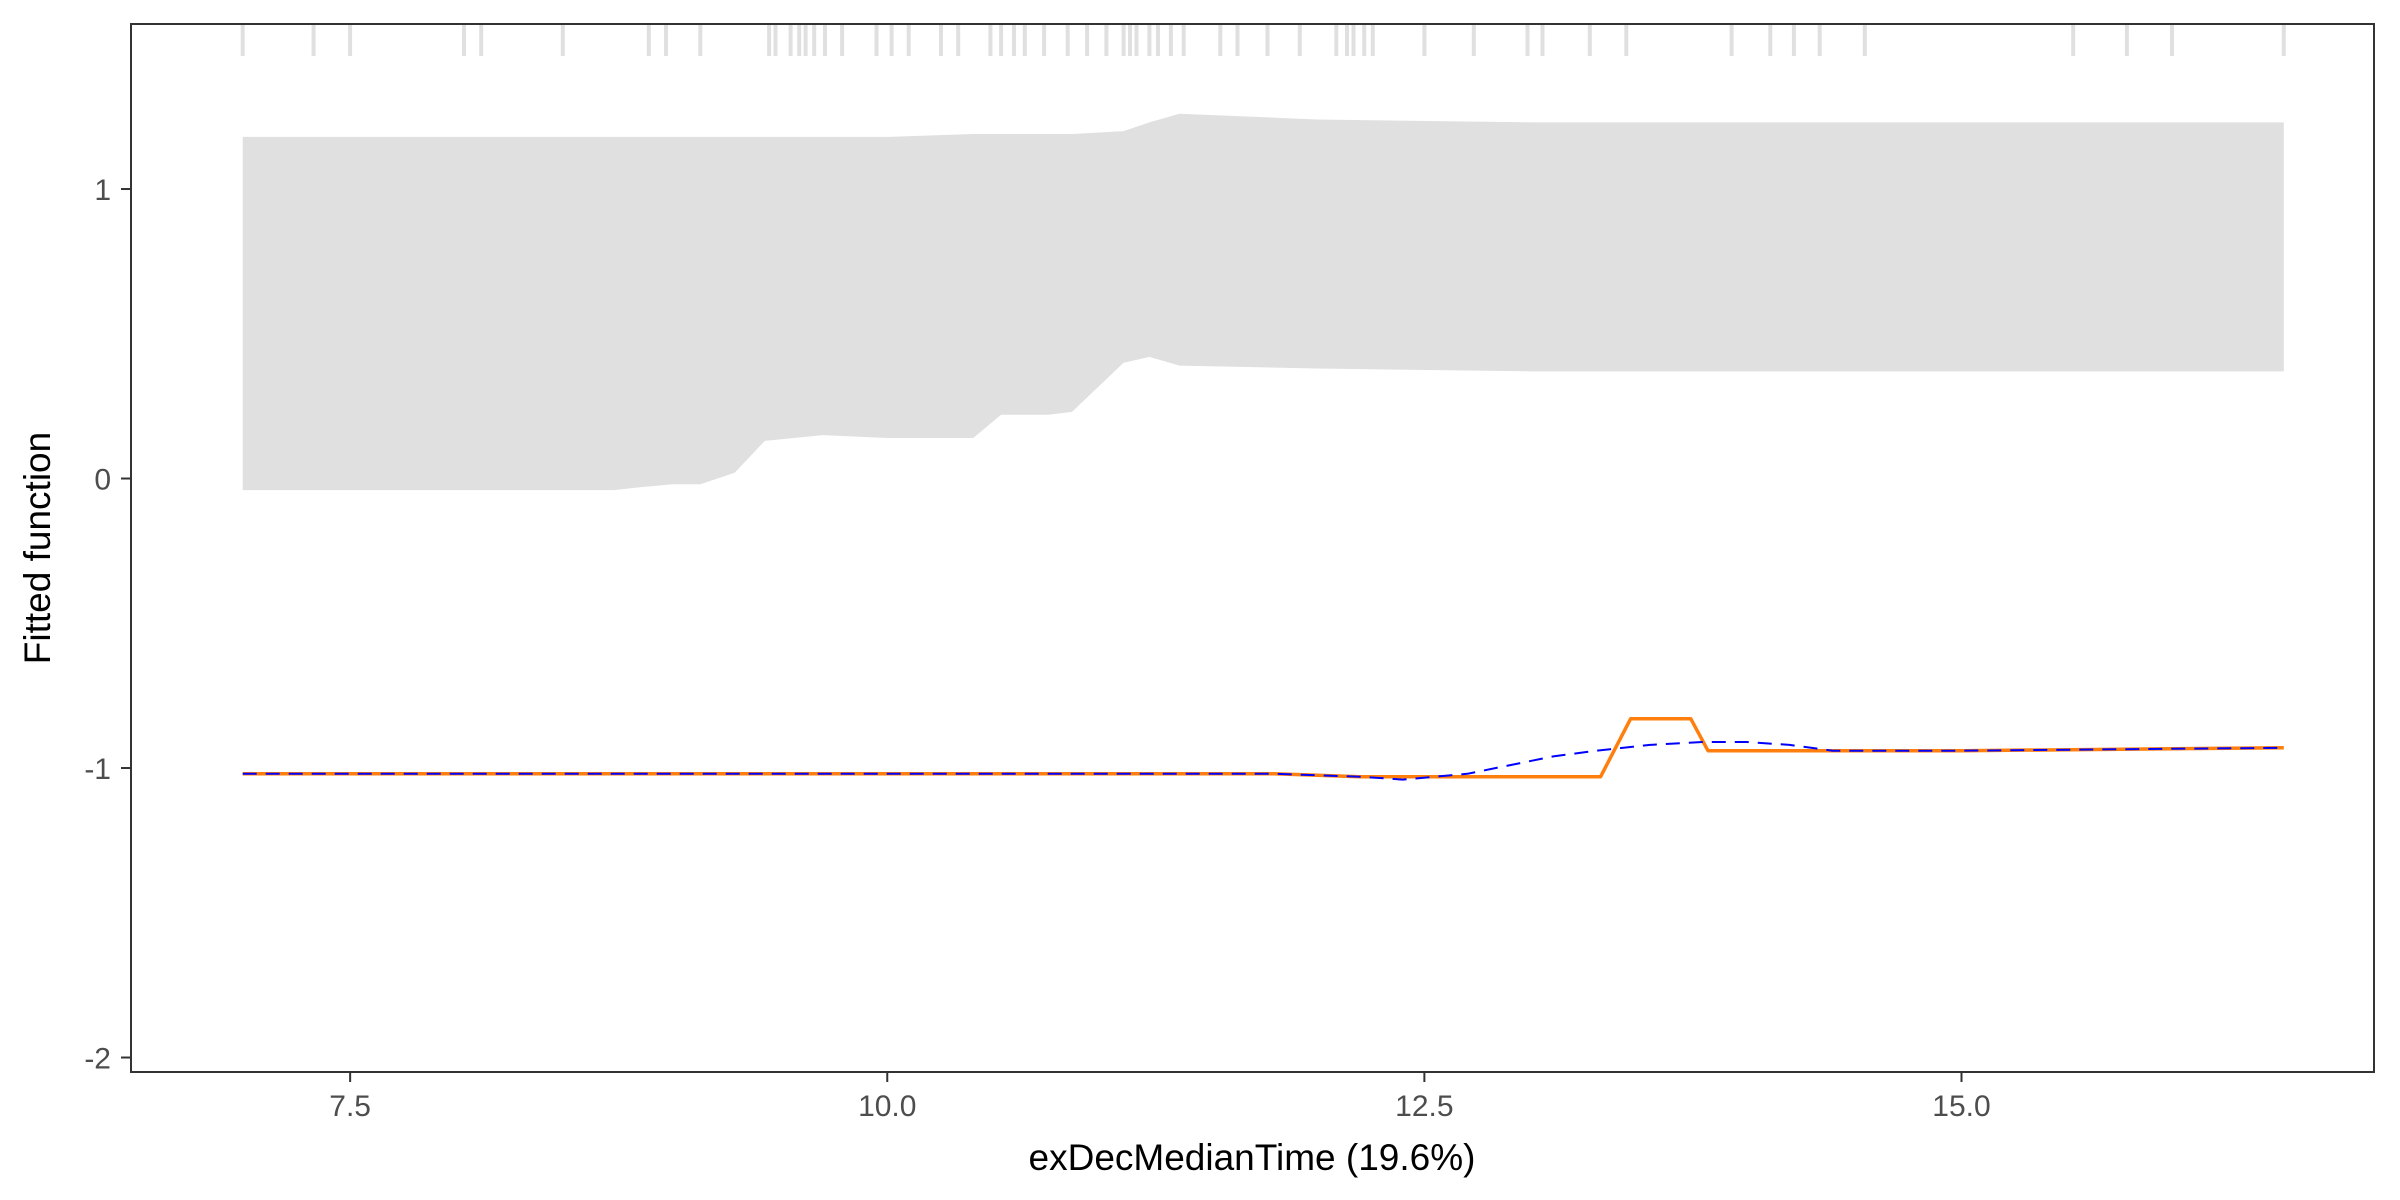  I want to click on x-tick-label: 12.5, so click(1424, 1106).